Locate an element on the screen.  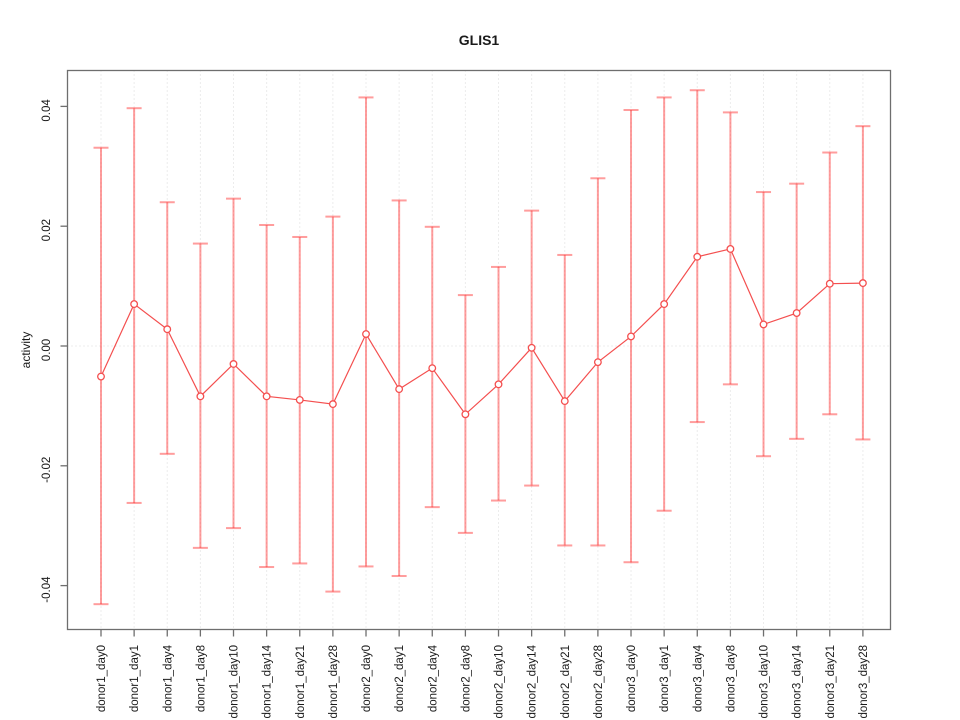
x-tick-label: donor2_day8 is located at coordinates (466, 678).